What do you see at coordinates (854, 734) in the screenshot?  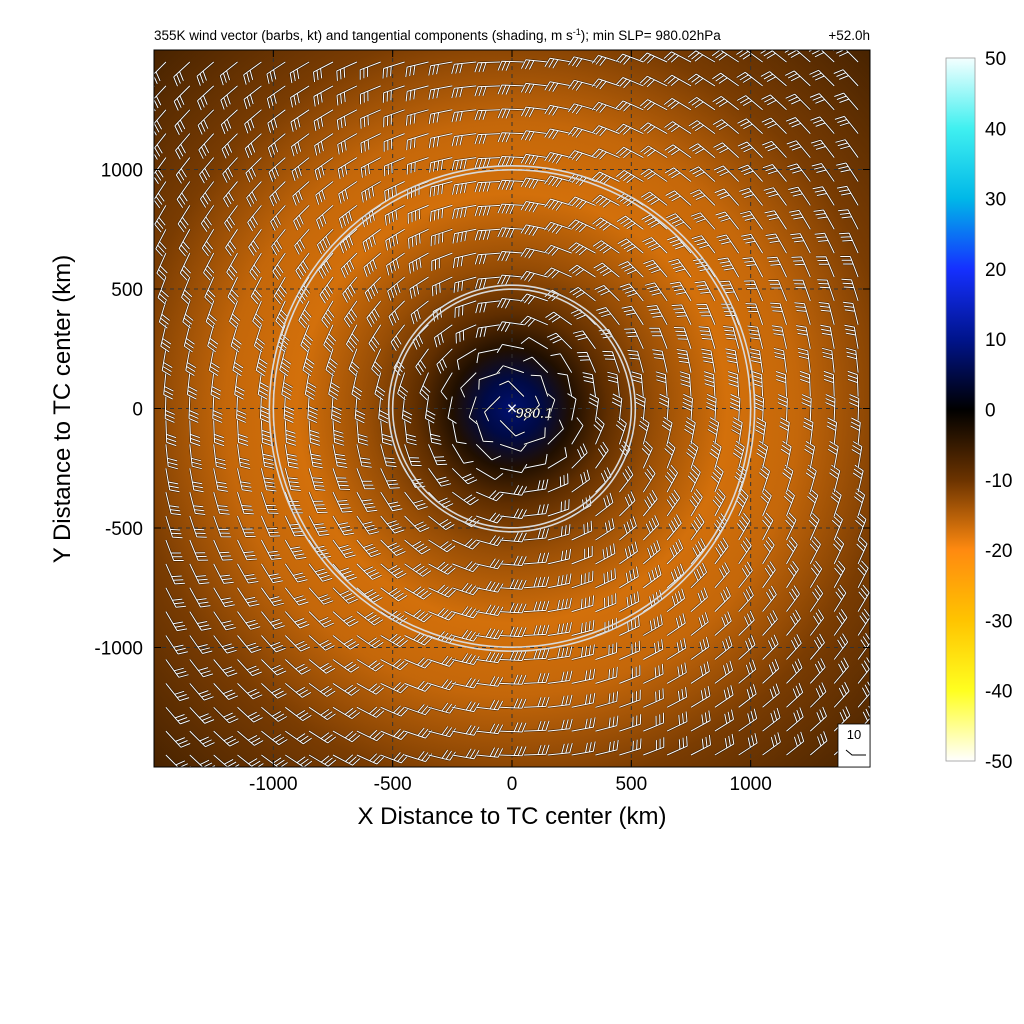 I see `reference-barb-label: 10` at bounding box center [854, 734].